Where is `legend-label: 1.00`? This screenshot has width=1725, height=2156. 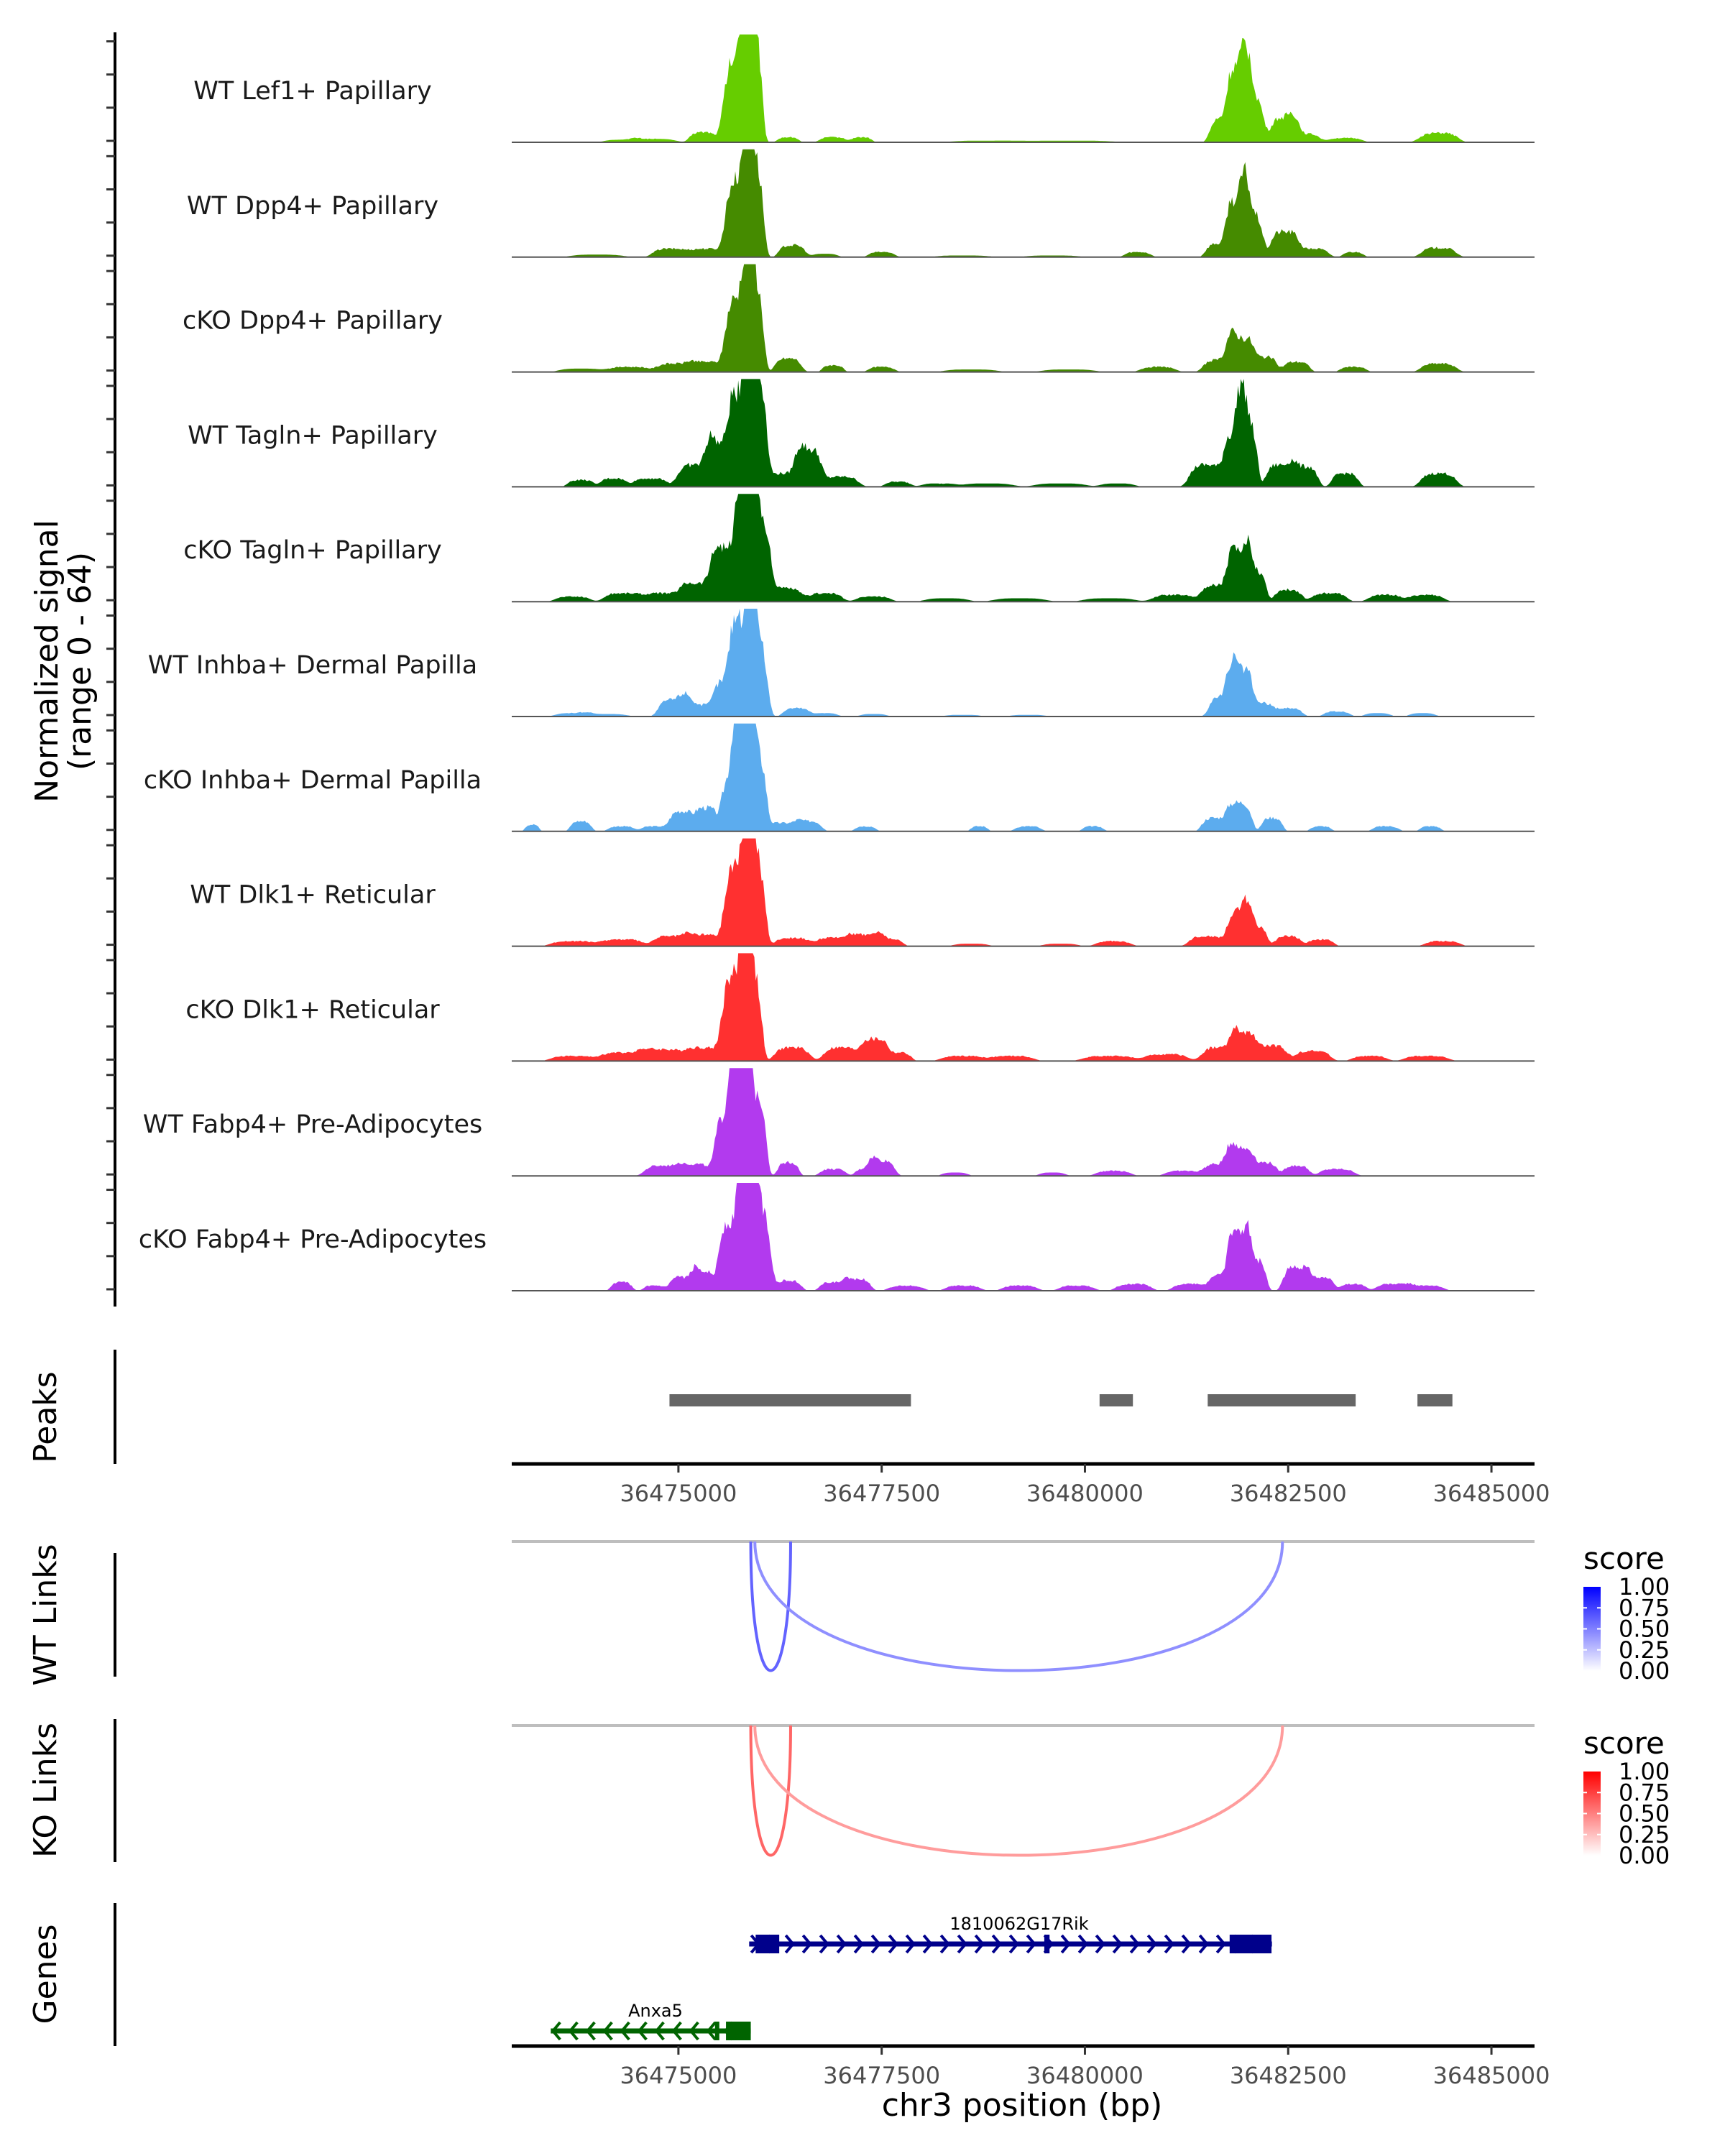 legend-label: 1.00 is located at coordinates (1644, 1772).